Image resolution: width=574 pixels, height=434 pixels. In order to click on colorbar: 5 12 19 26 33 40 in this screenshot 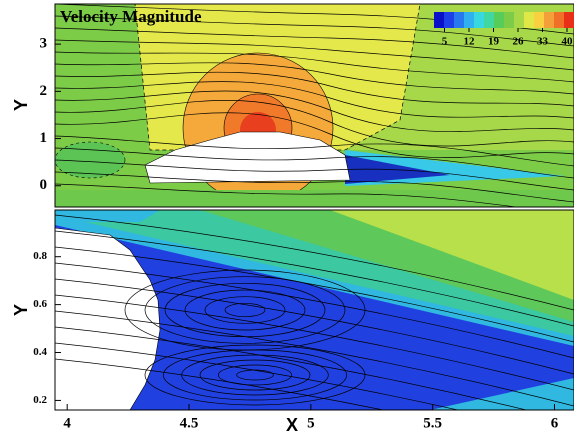, I will do `click(504, 30)`.